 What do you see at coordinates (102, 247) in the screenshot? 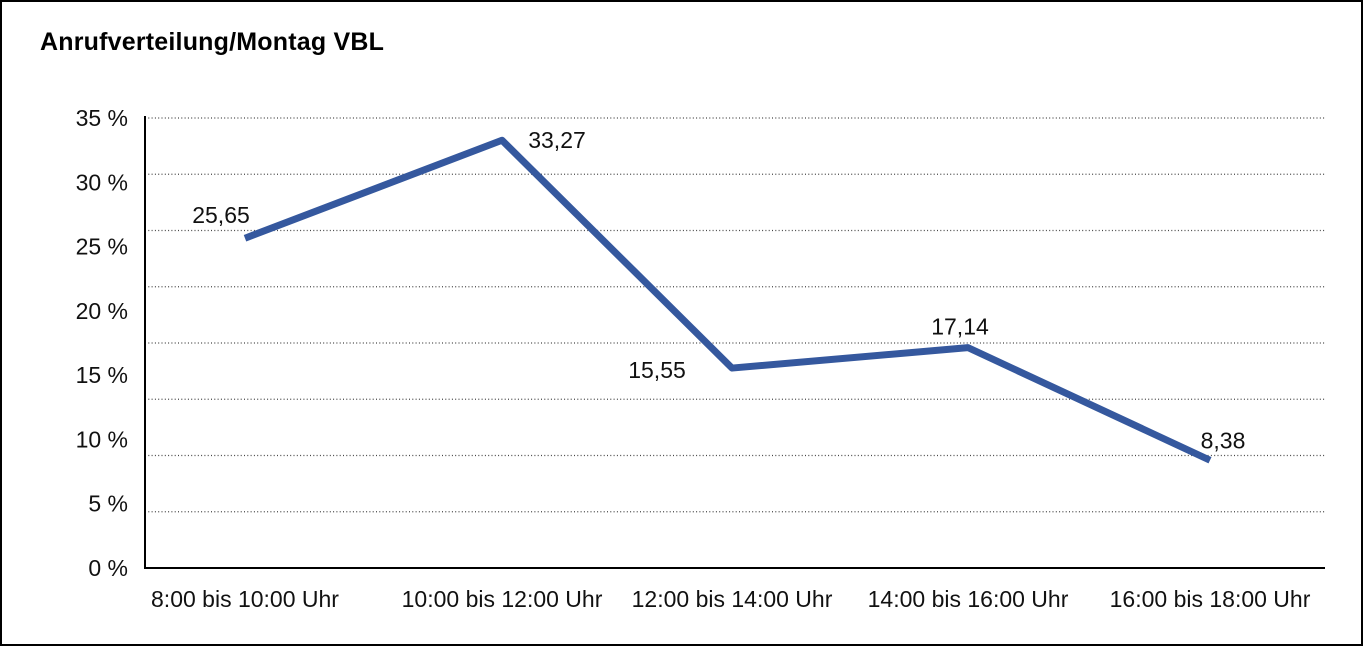
I see `y-axis-tick-label: 25 %` at bounding box center [102, 247].